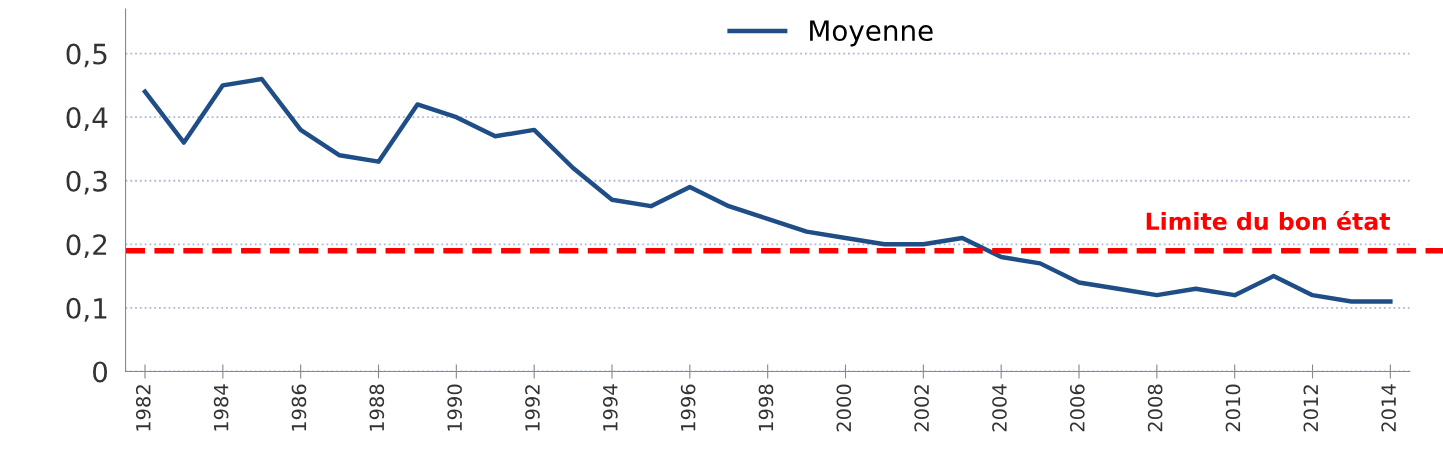  I want to click on x-tick-label: 2002, so click(921, 408).